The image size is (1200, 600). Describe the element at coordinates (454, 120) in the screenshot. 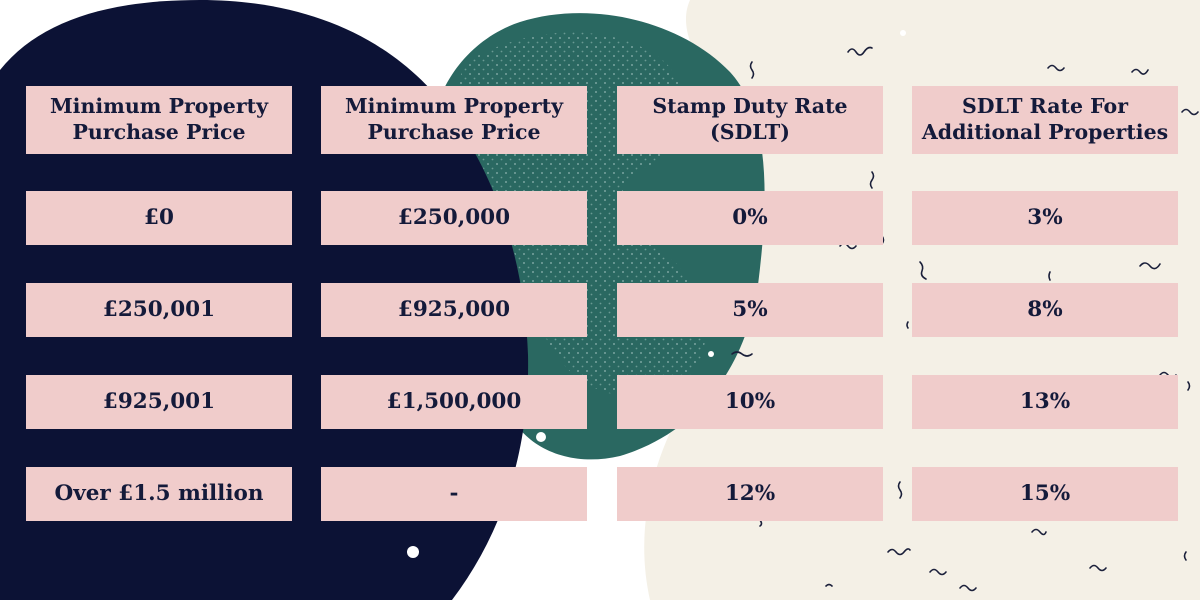

I see `header-min-price-2: Minimum Property Purchase Price` at that location.